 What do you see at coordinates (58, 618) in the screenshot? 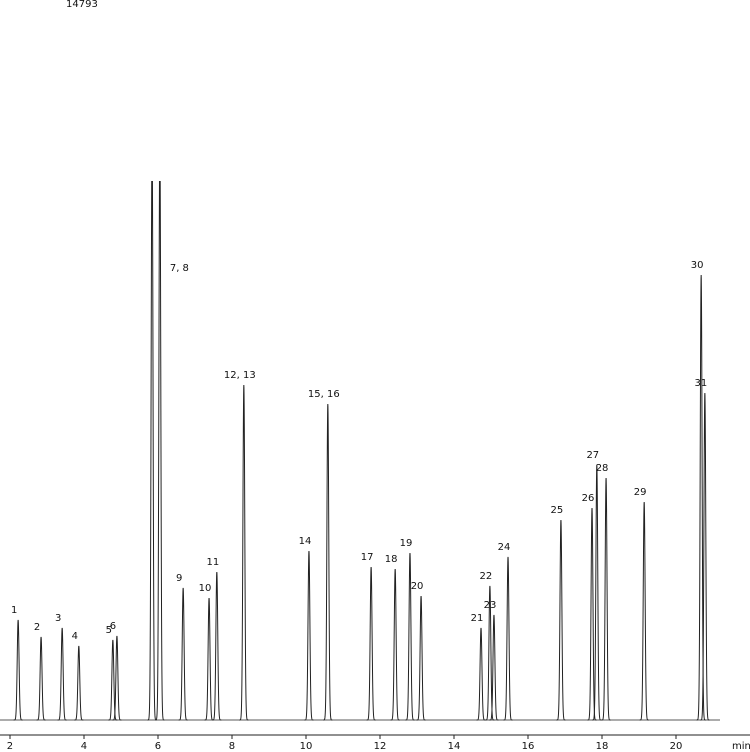
I see `peak-label: 3` at bounding box center [58, 618].